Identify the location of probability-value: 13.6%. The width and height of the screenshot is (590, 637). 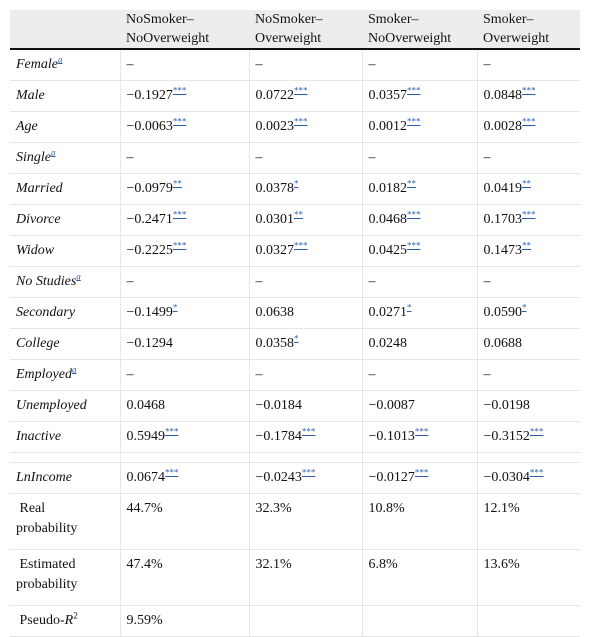
(528, 577).